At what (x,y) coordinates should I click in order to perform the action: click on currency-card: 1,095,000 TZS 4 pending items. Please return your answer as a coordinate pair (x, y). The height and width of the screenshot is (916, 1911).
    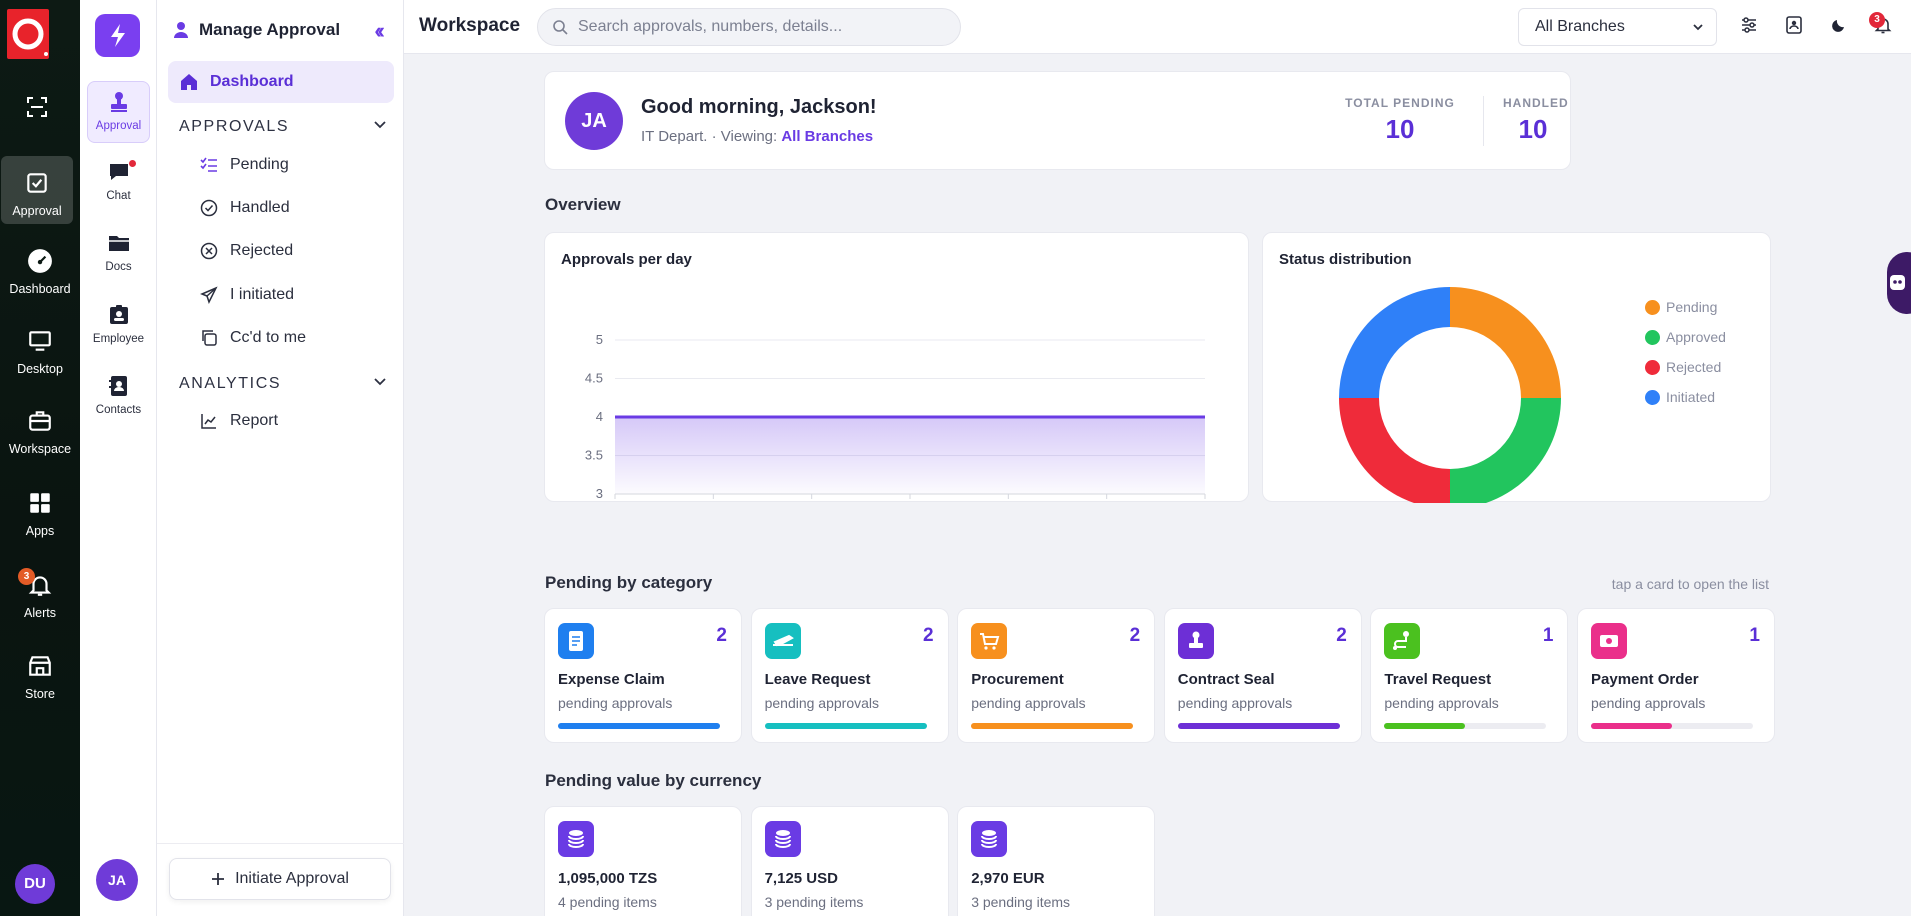
    Looking at the image, I should click on (643, 861).